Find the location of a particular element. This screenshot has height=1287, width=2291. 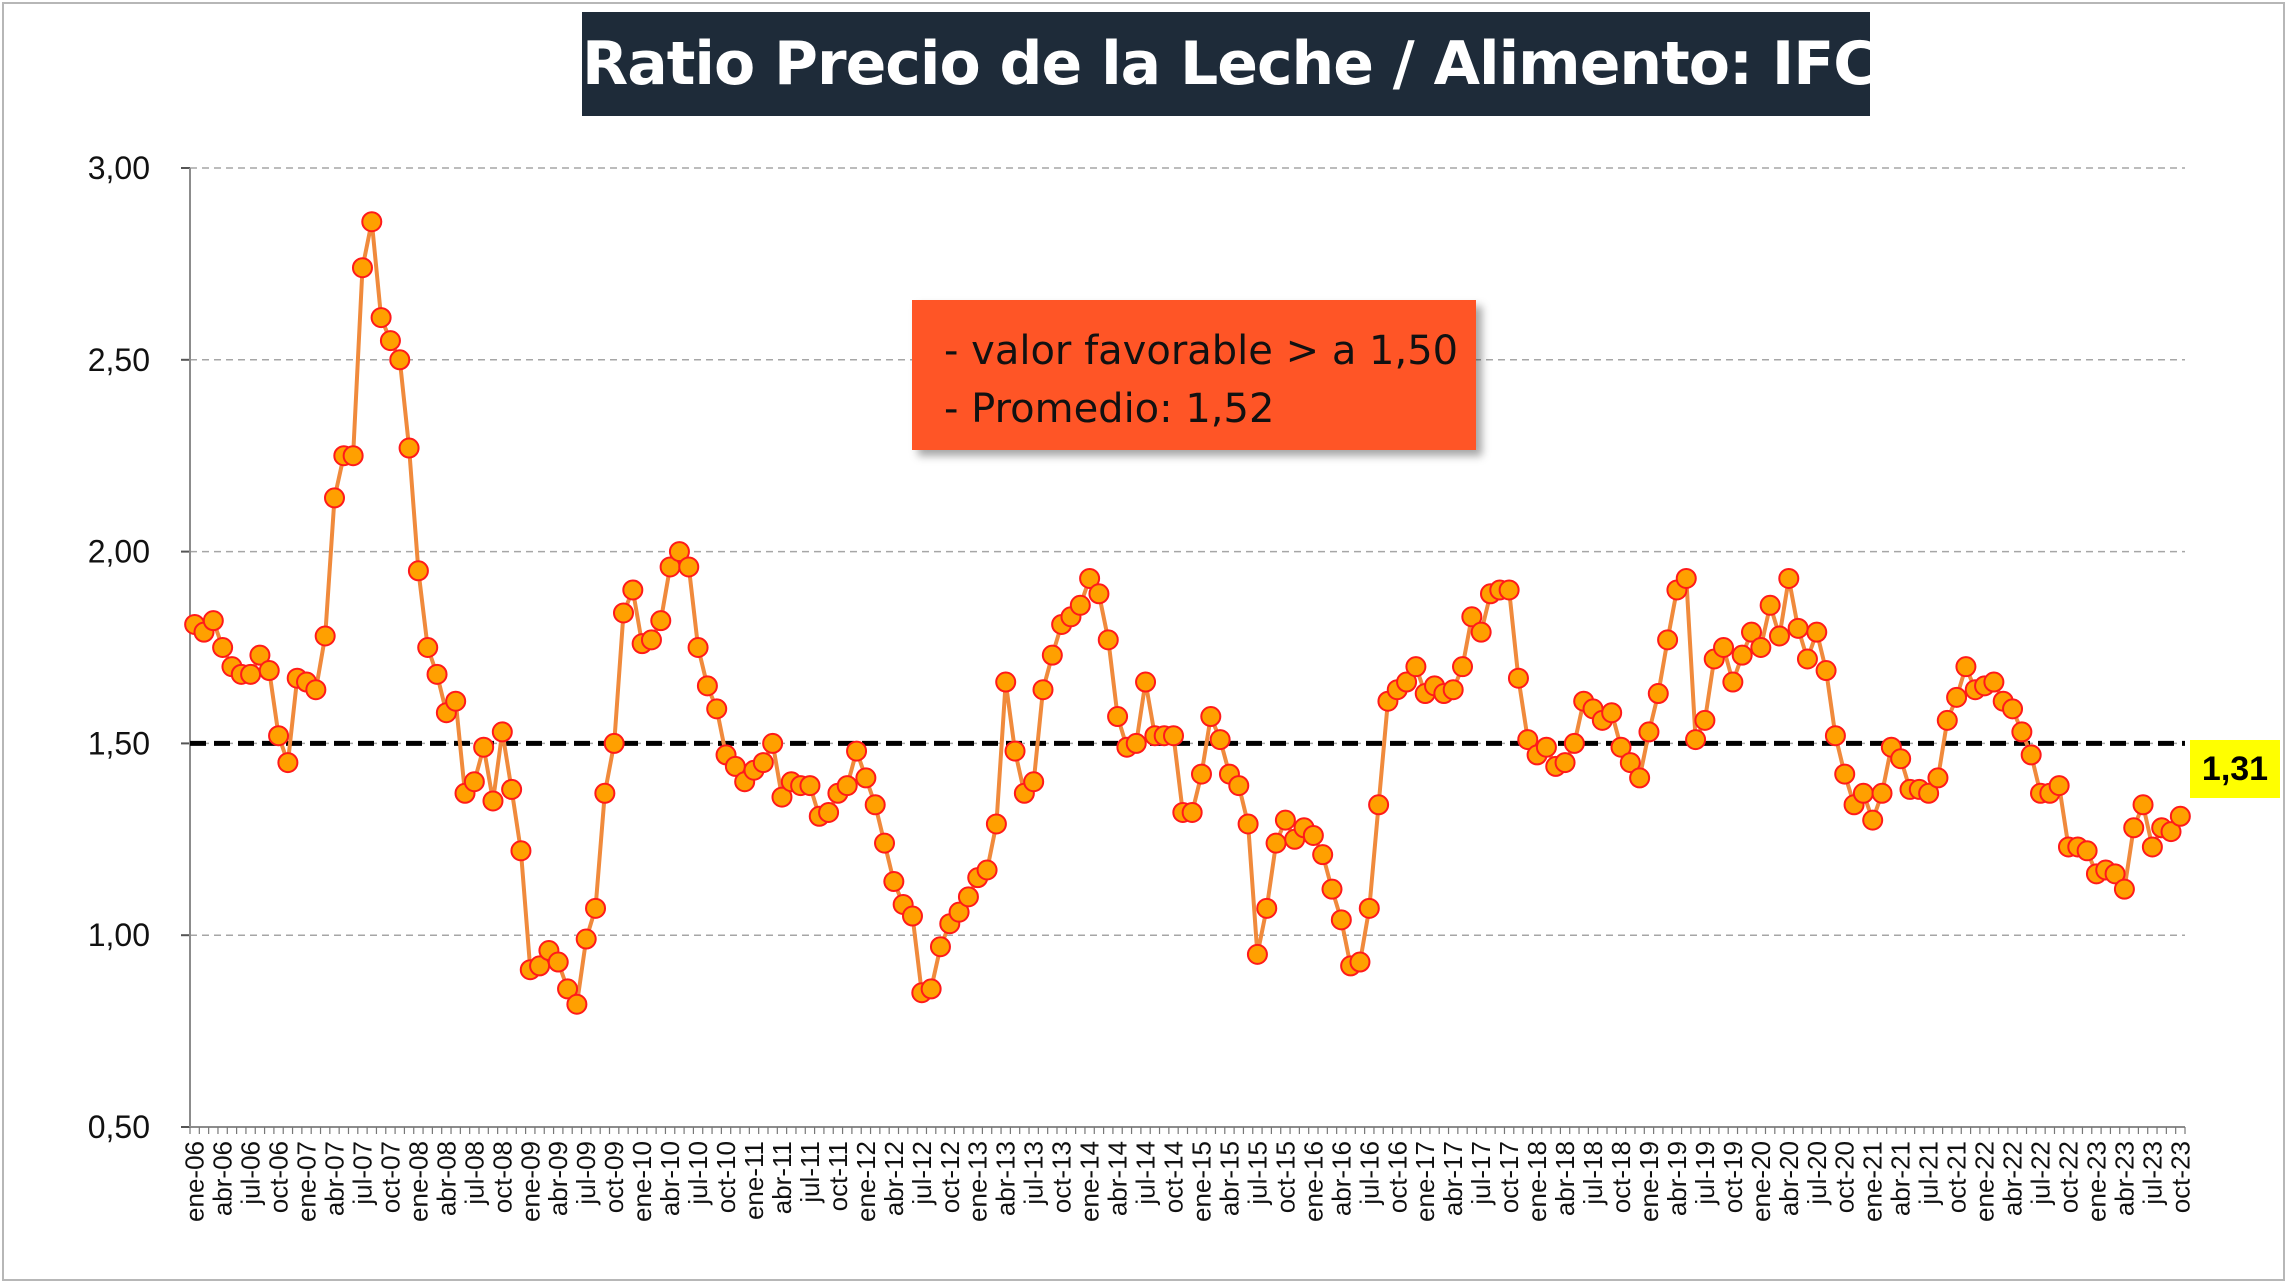

x-tick-label: abr-08 is located at coordinates (446, 1178).